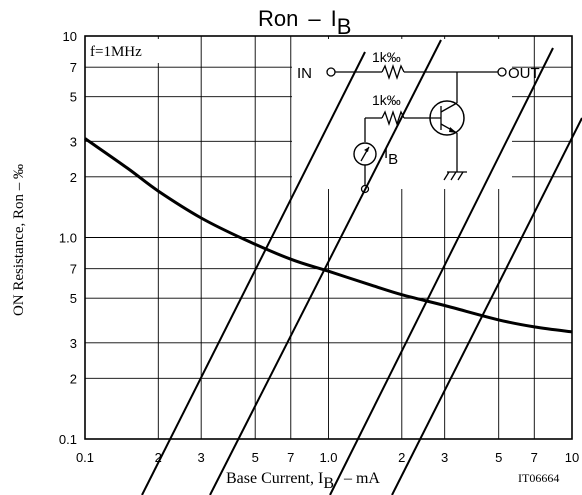  What do you see at coordinates (393, 72) in the screenshot?
I see `resistor-r1` at bounding box center [393, 72].